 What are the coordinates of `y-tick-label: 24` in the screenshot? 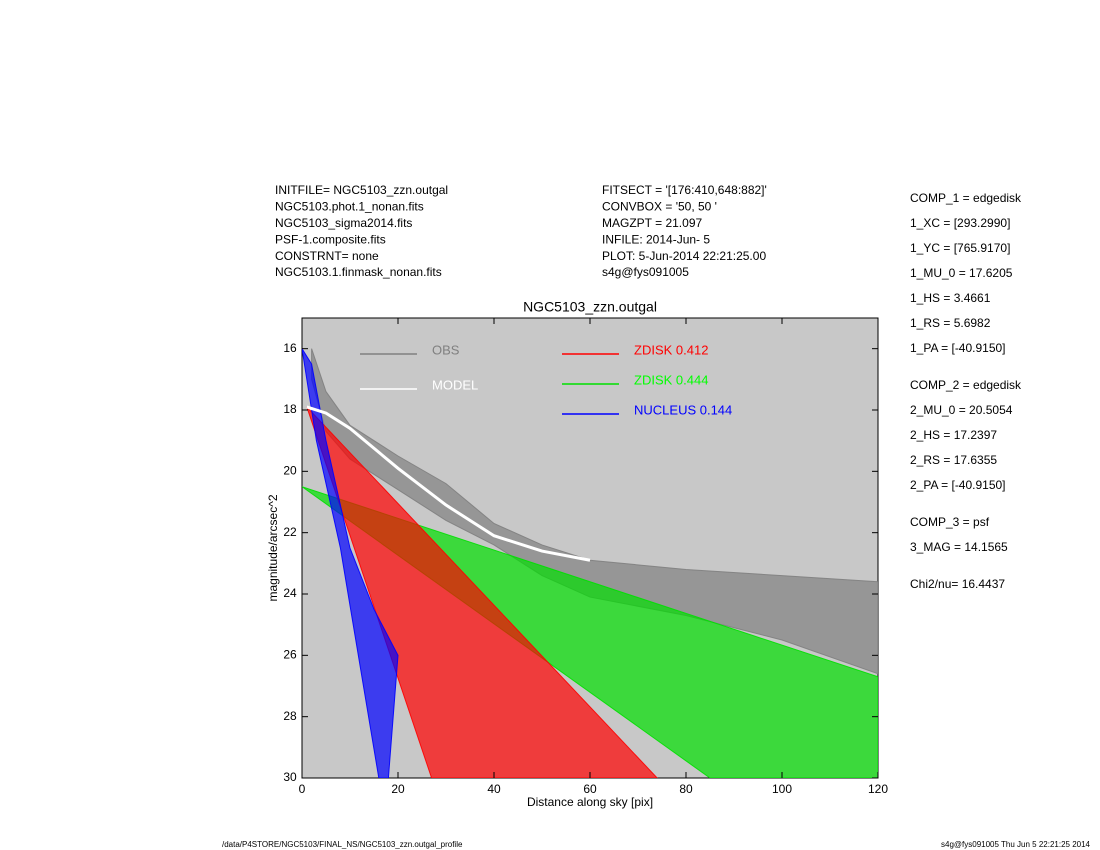 It's located at (290, 593).